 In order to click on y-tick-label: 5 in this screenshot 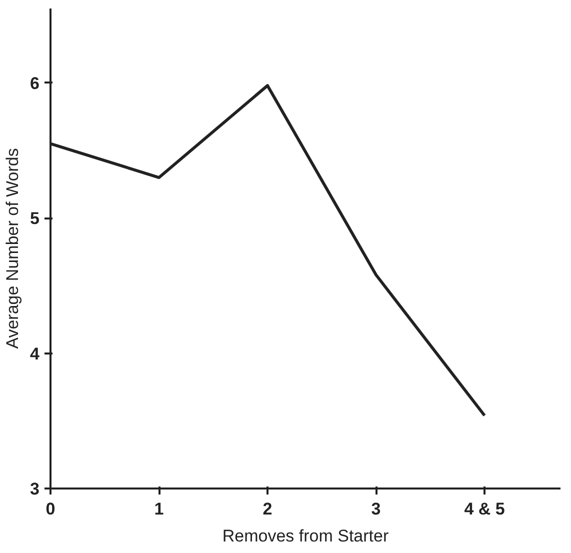, I will do `click(35, 218)`.